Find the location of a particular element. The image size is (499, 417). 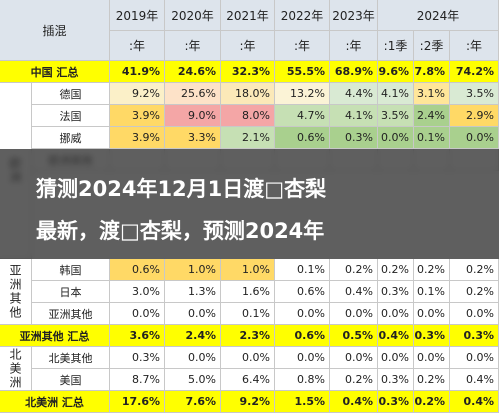

value-cell: 13.2% is located at coordinates (302, 94).